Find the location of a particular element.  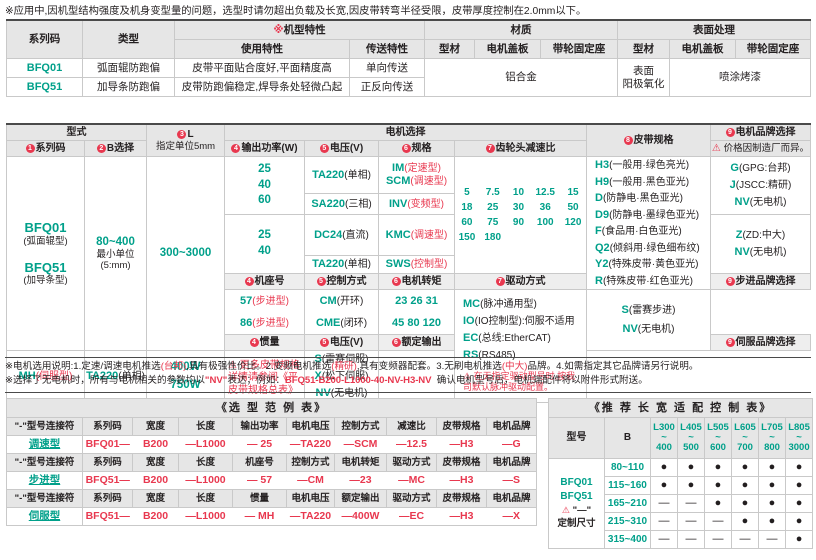

drive-code: IO is located at coordinates (469, 321).